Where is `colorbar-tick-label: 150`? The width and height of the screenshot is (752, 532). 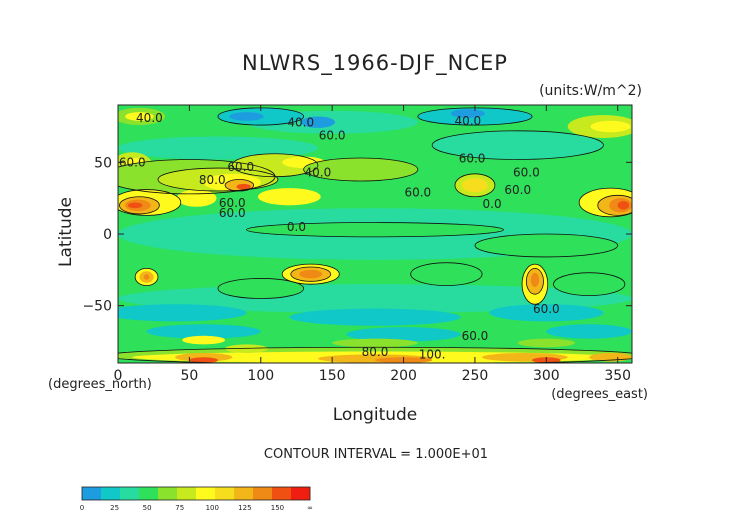 colorbar-tick-label: 150 is located at coordinates (277, 508).